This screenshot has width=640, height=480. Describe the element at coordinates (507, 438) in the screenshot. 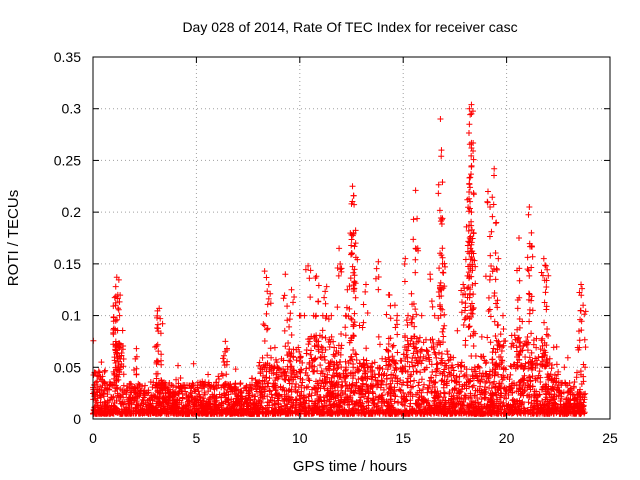

I see `x-tick-label: 20` at that location.